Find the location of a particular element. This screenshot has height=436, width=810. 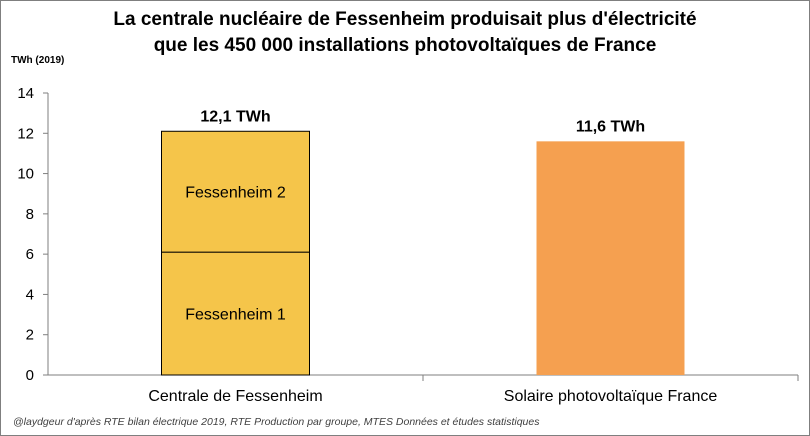

y-tick-label: 0 is located at coordinates (30, 375).